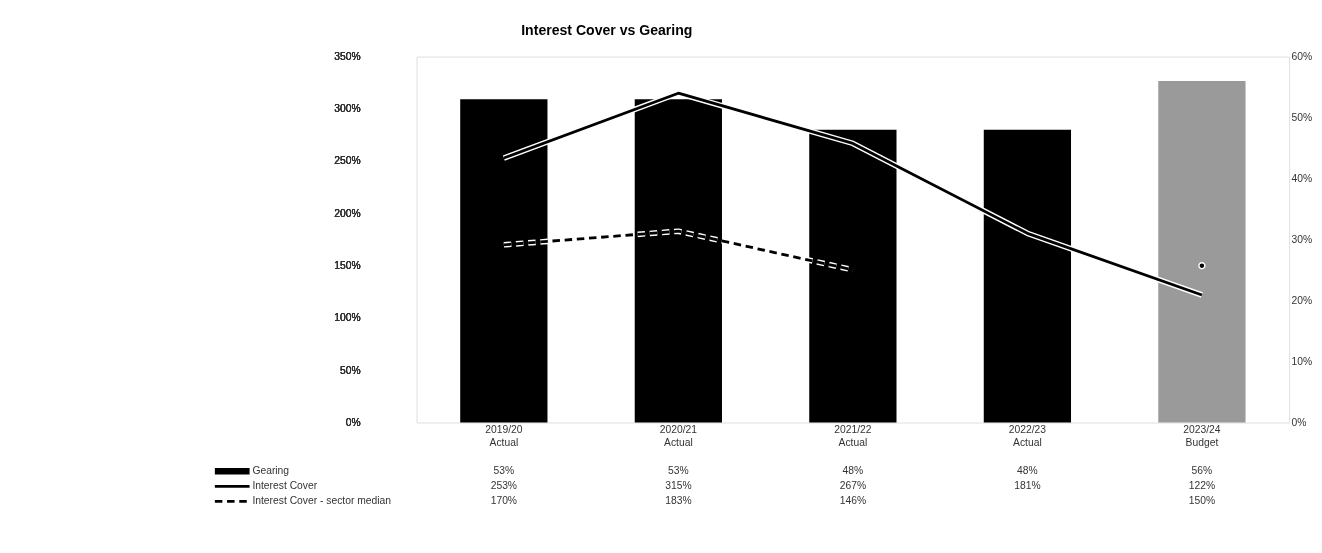 This screenshot has height=553, width=1322. I want to click on y2-tick-label: 50%, so click(1302, 117).